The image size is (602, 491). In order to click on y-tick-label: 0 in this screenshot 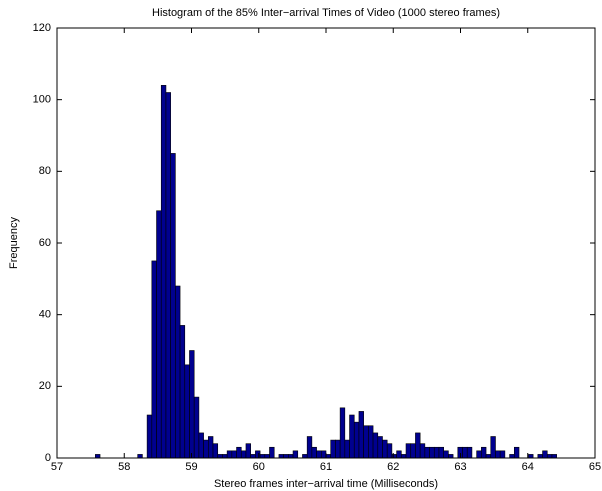, I will do `click(48, 458)`.